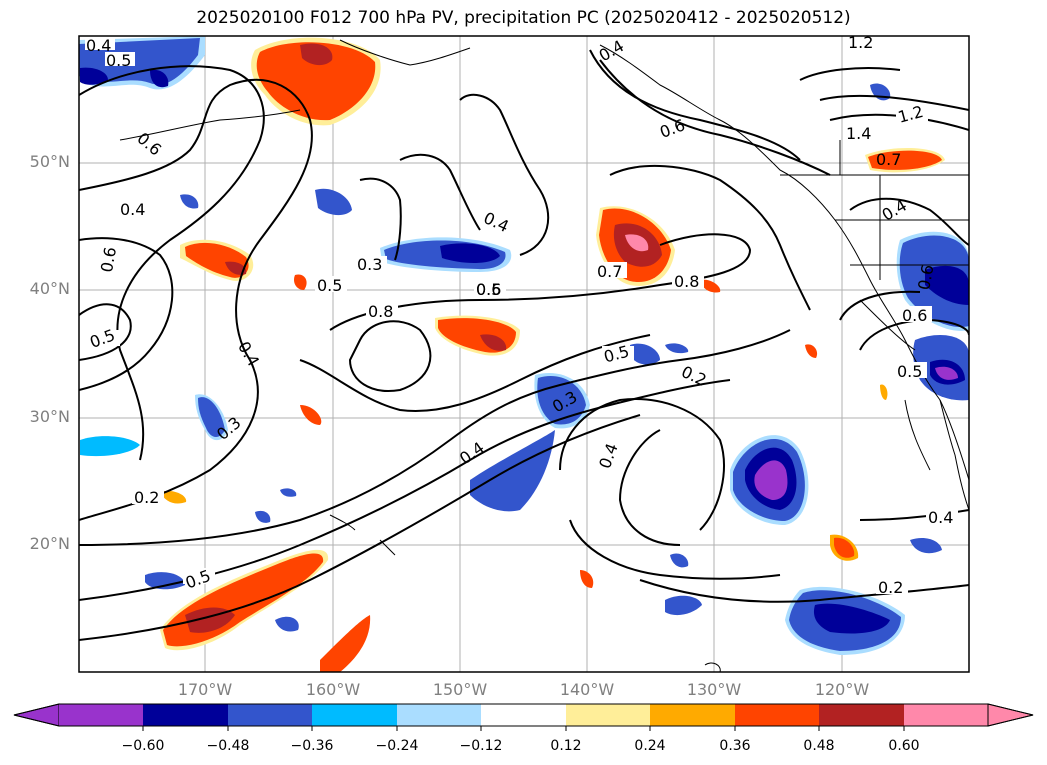 This screenshot has height=765, width=1047. I want to click on lat-label: 50°N, so click(49, 161).